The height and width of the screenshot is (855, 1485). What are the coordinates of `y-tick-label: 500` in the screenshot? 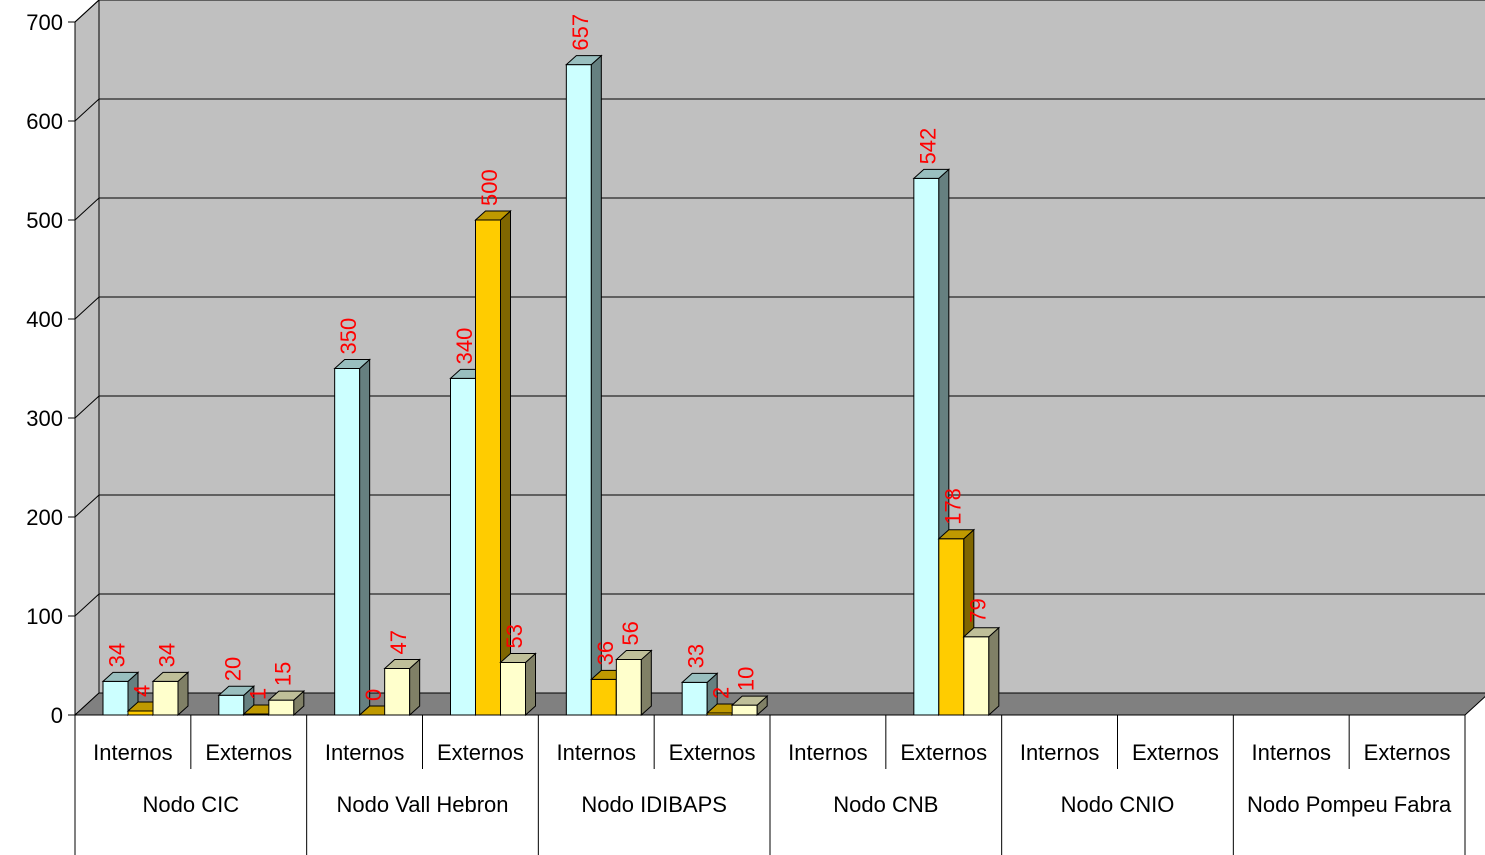 It's located at (44, 220).